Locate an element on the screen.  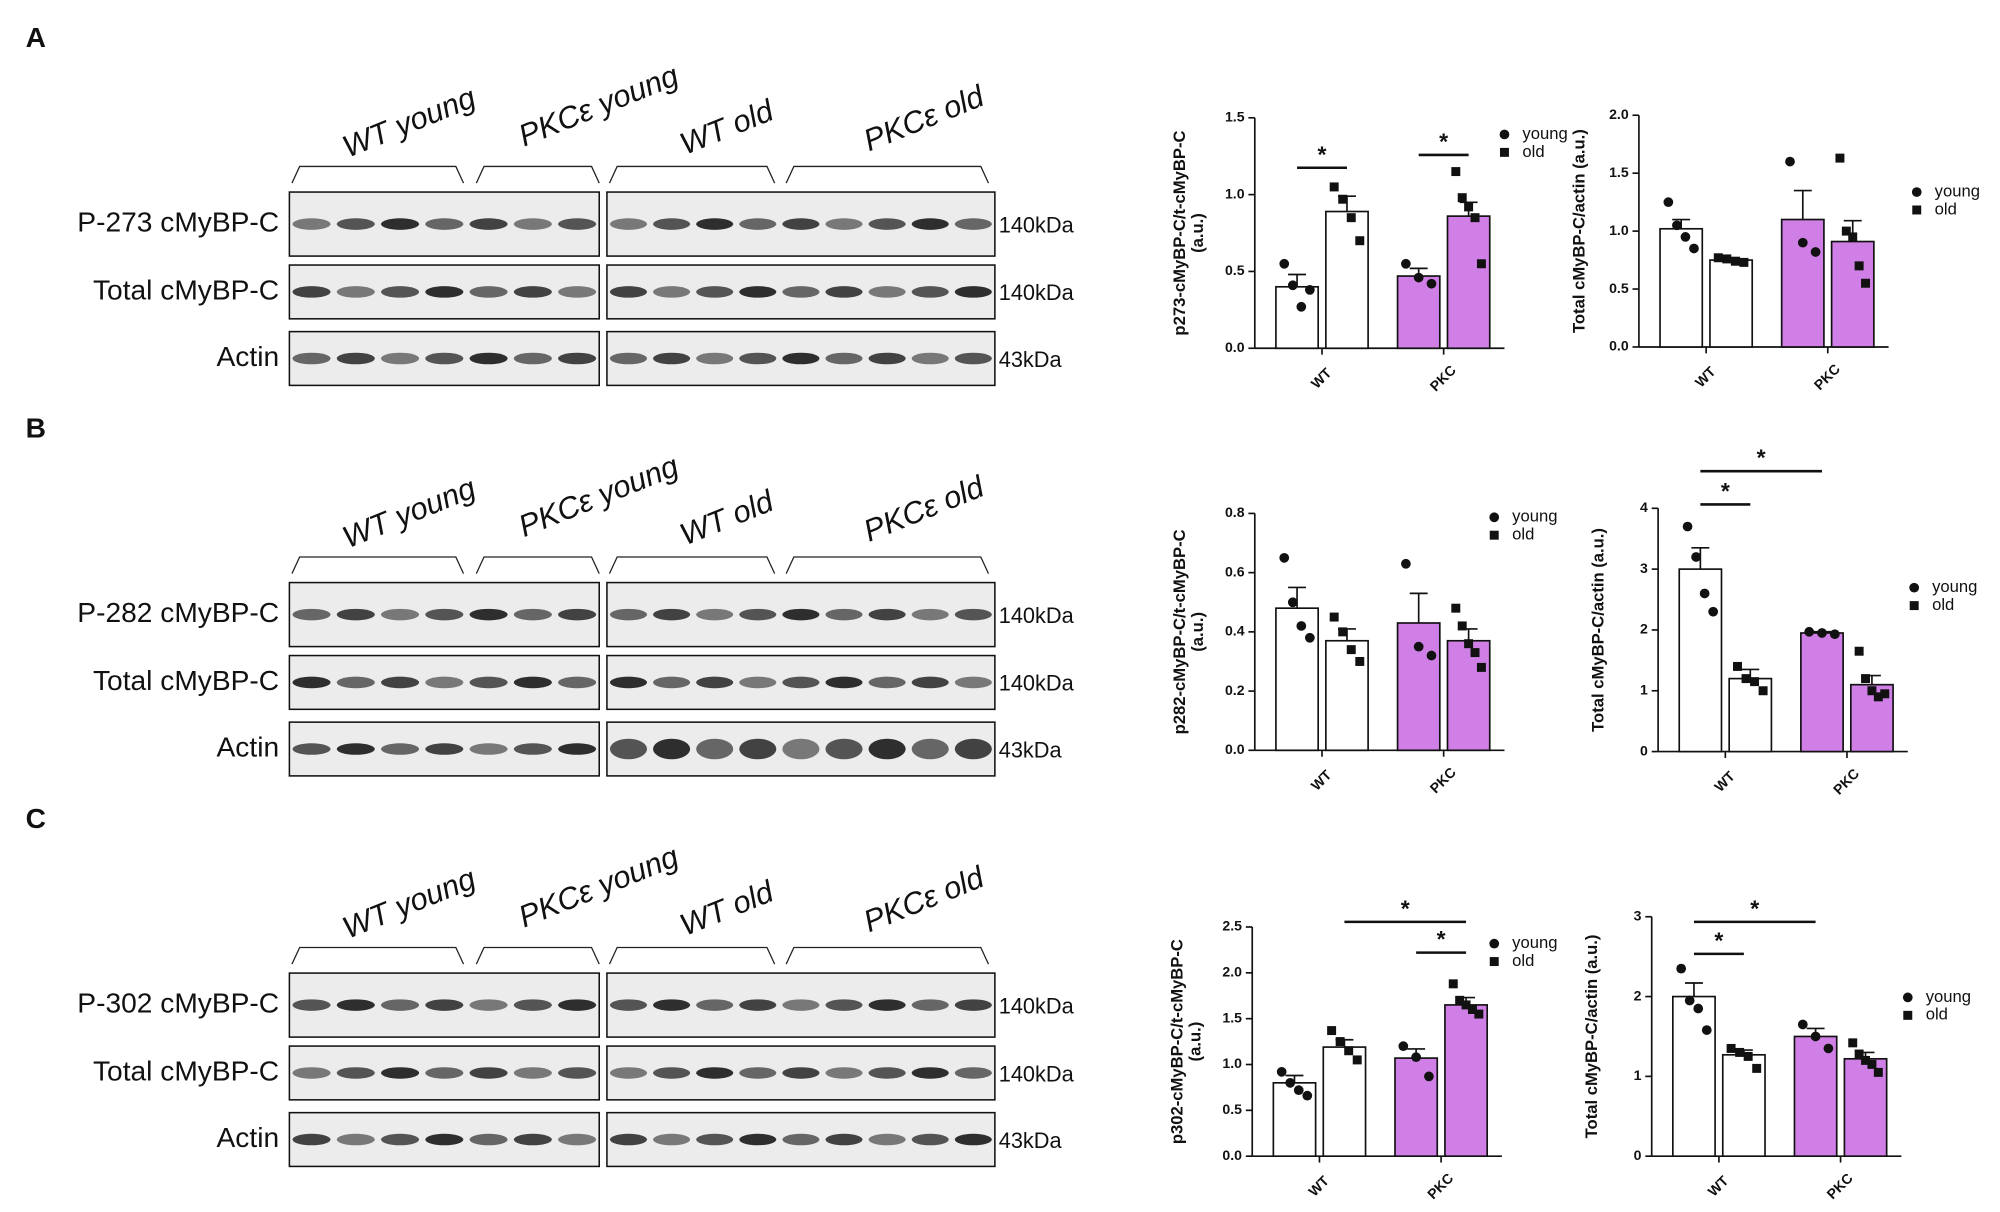
row-label: Total cMyBP-C is located at coordinates (186, 289).